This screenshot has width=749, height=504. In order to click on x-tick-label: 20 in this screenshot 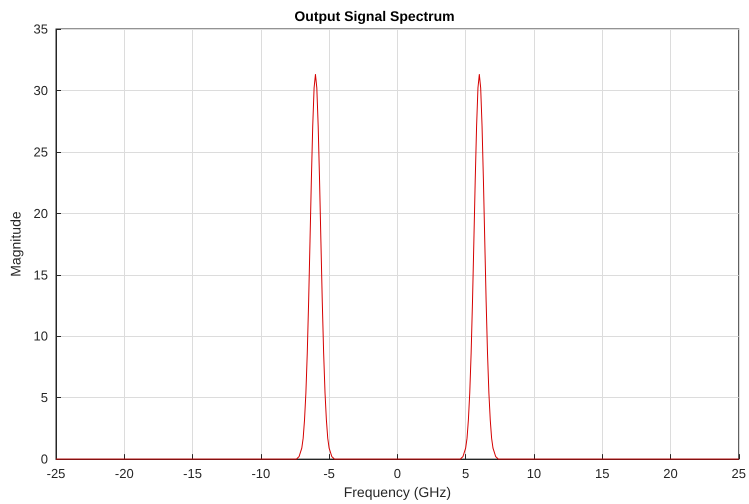, I will do `click(670, 474)`.